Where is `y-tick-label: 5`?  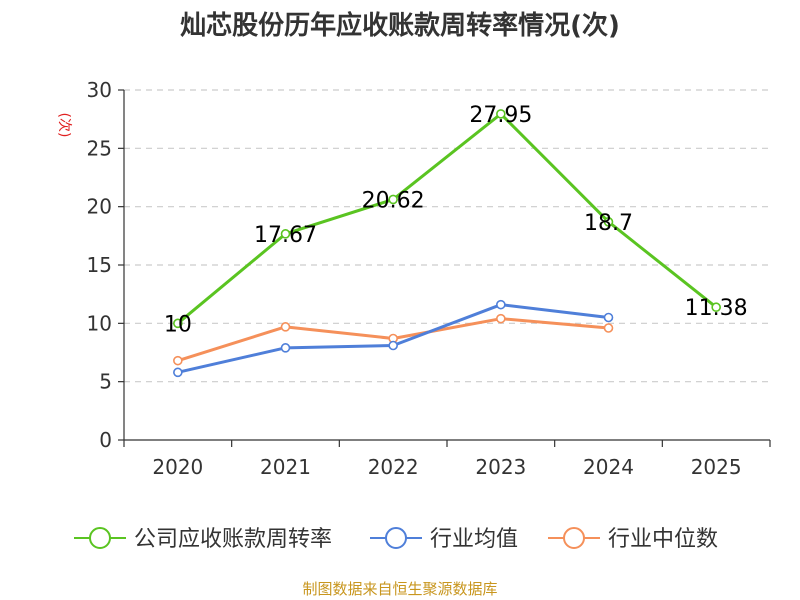
y-tick-label: 5 is located at coordinates (105, 382).